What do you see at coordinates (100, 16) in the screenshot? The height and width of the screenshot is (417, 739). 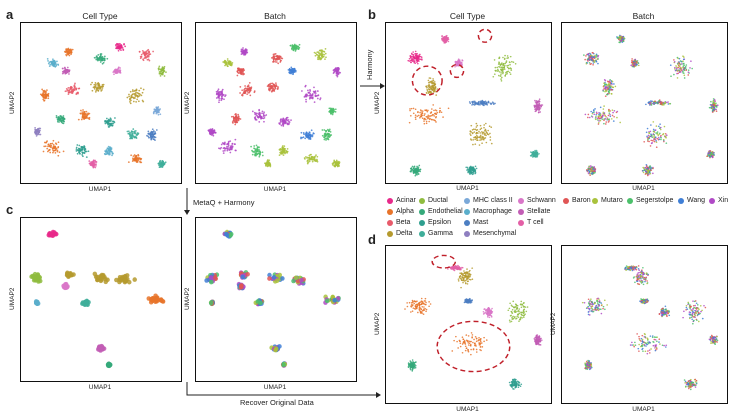 I see `title-a-celltype: Cell Type` at bounding box center [100, 16].